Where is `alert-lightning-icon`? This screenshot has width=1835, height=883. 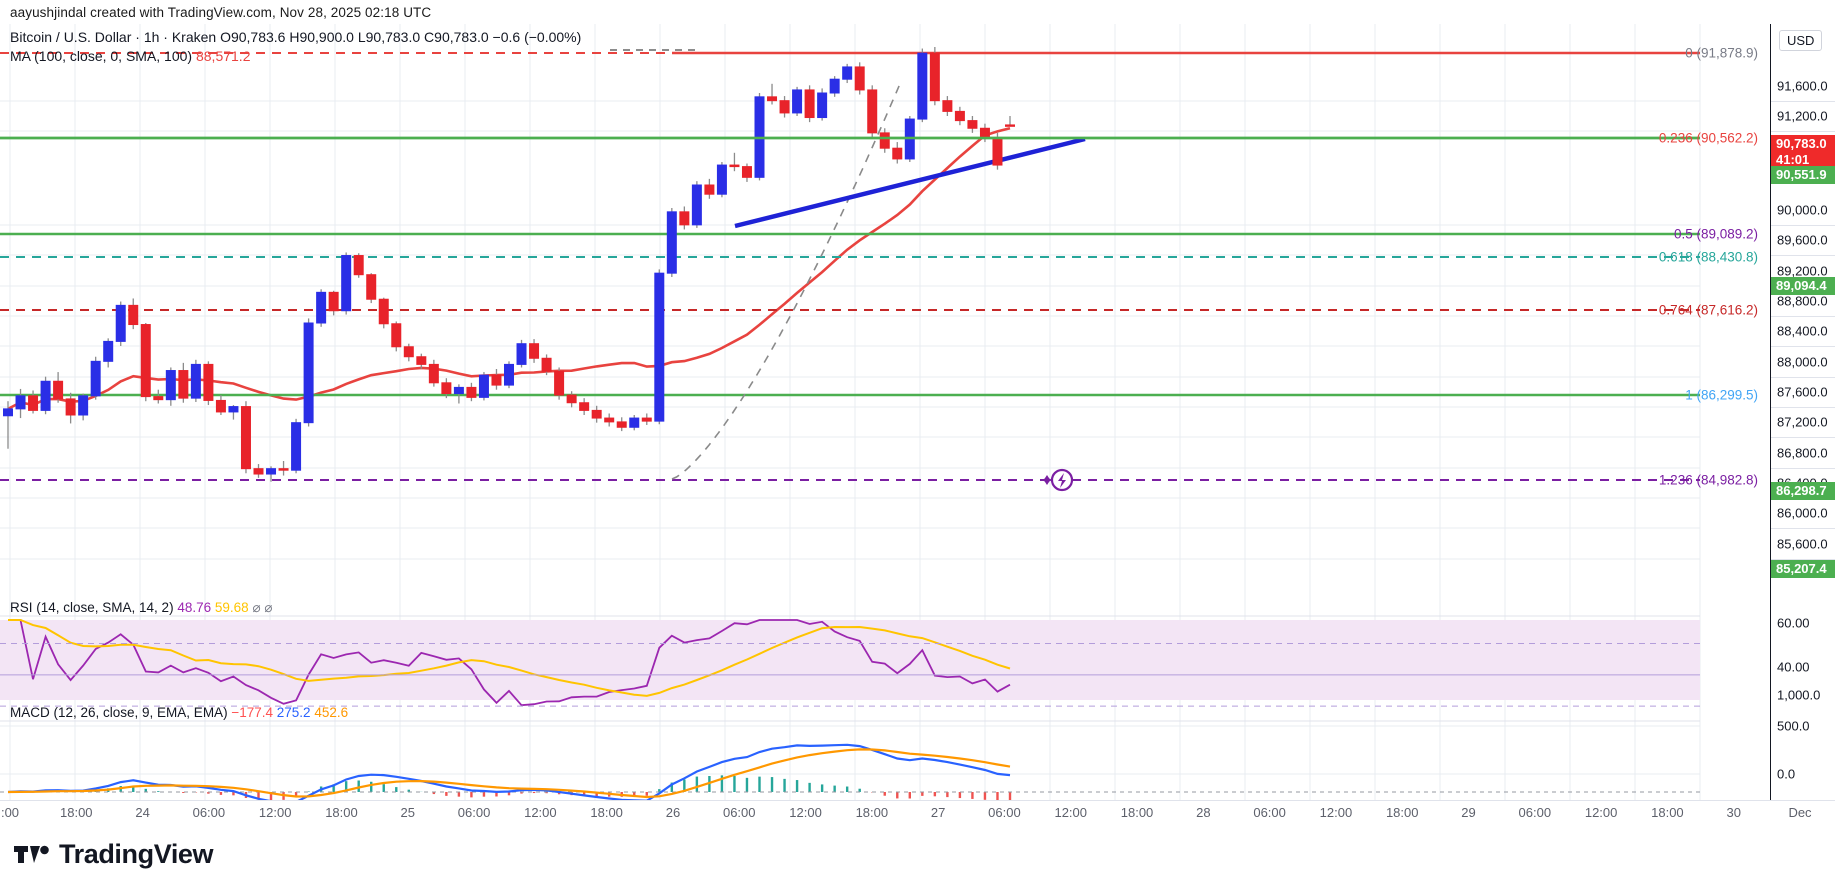 alert-lightning-icon is located at coordinates (1057, 480).